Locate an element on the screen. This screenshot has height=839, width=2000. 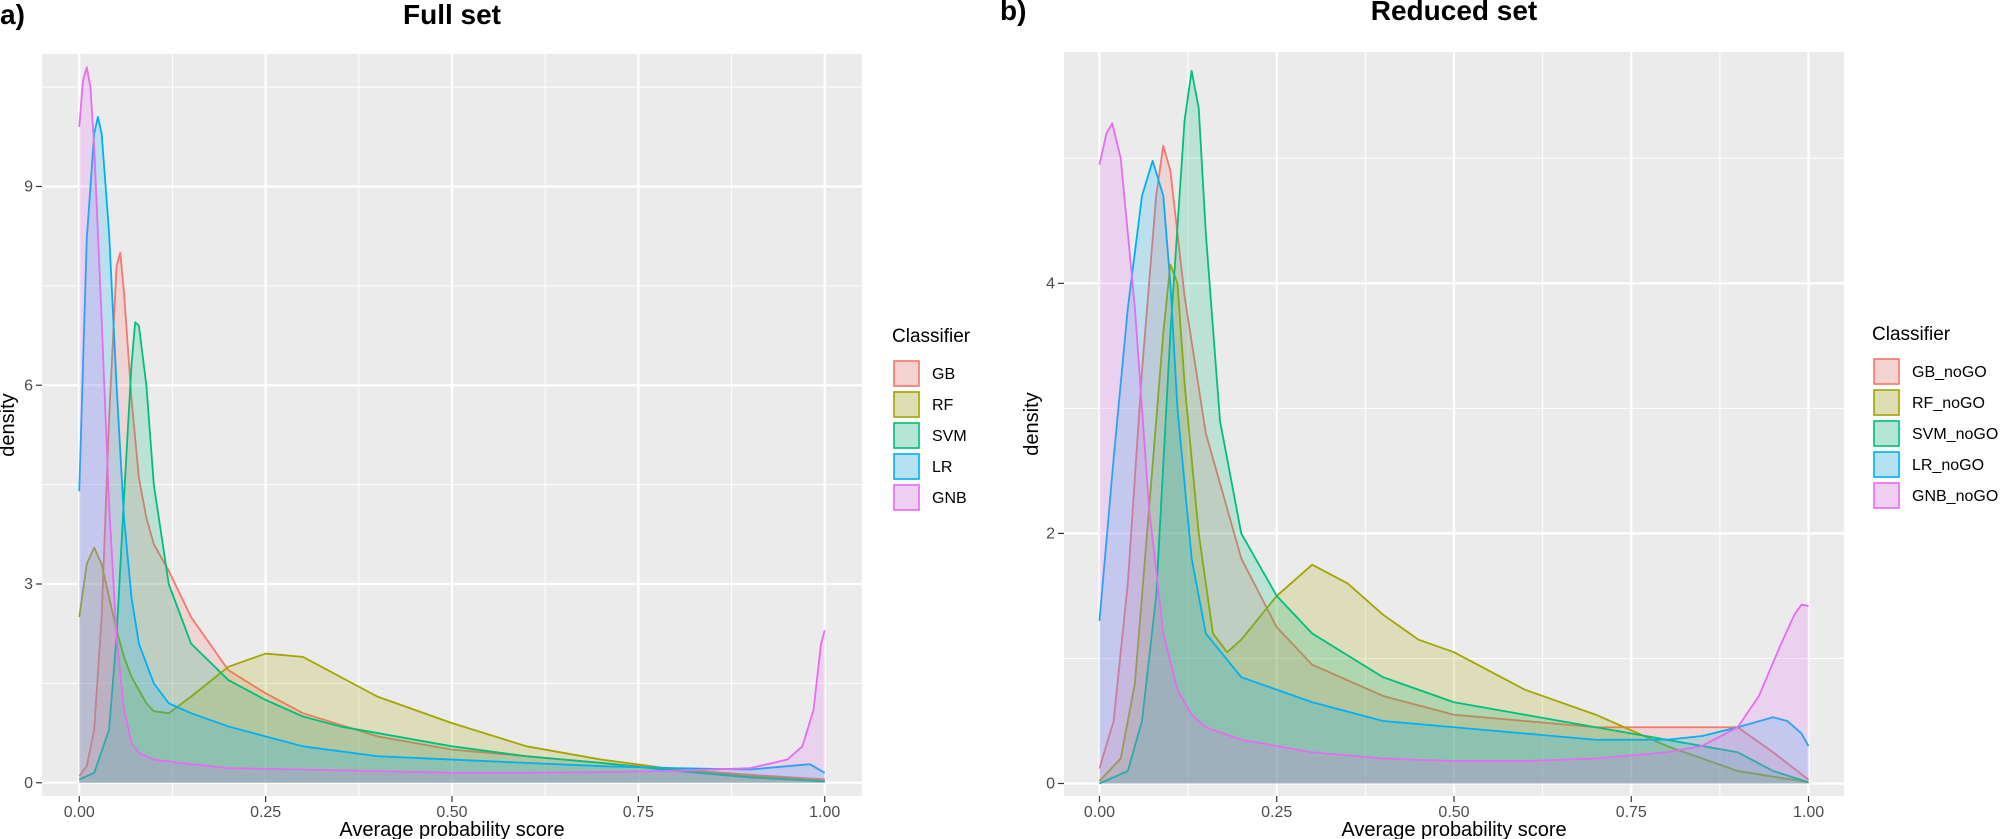
legend-label-lr: LR is located at coordinates (942, 467).